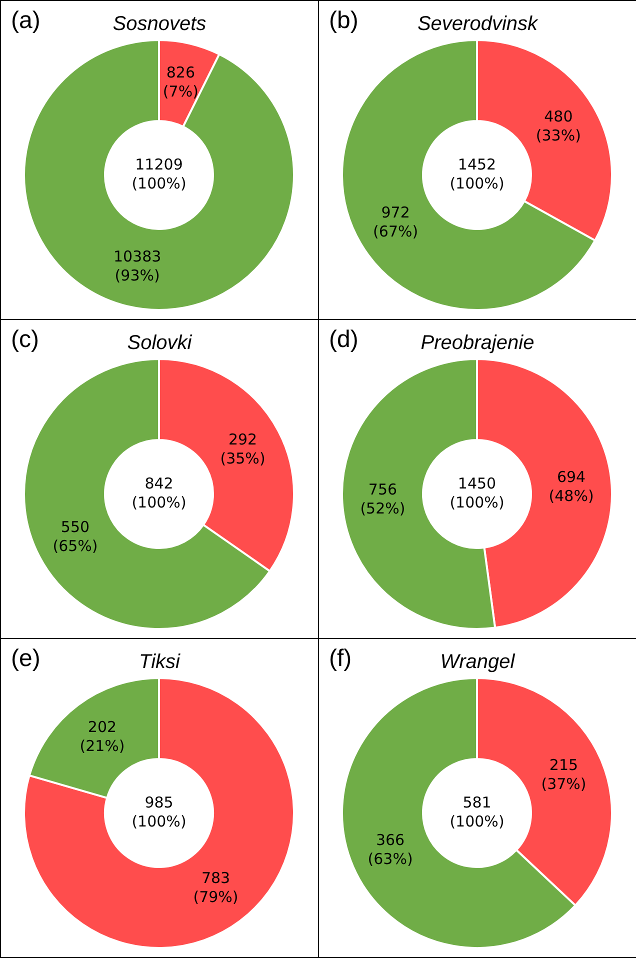 The image size is (636, 959). I want to click on data-label: 202 (21%), so click(102, 736).